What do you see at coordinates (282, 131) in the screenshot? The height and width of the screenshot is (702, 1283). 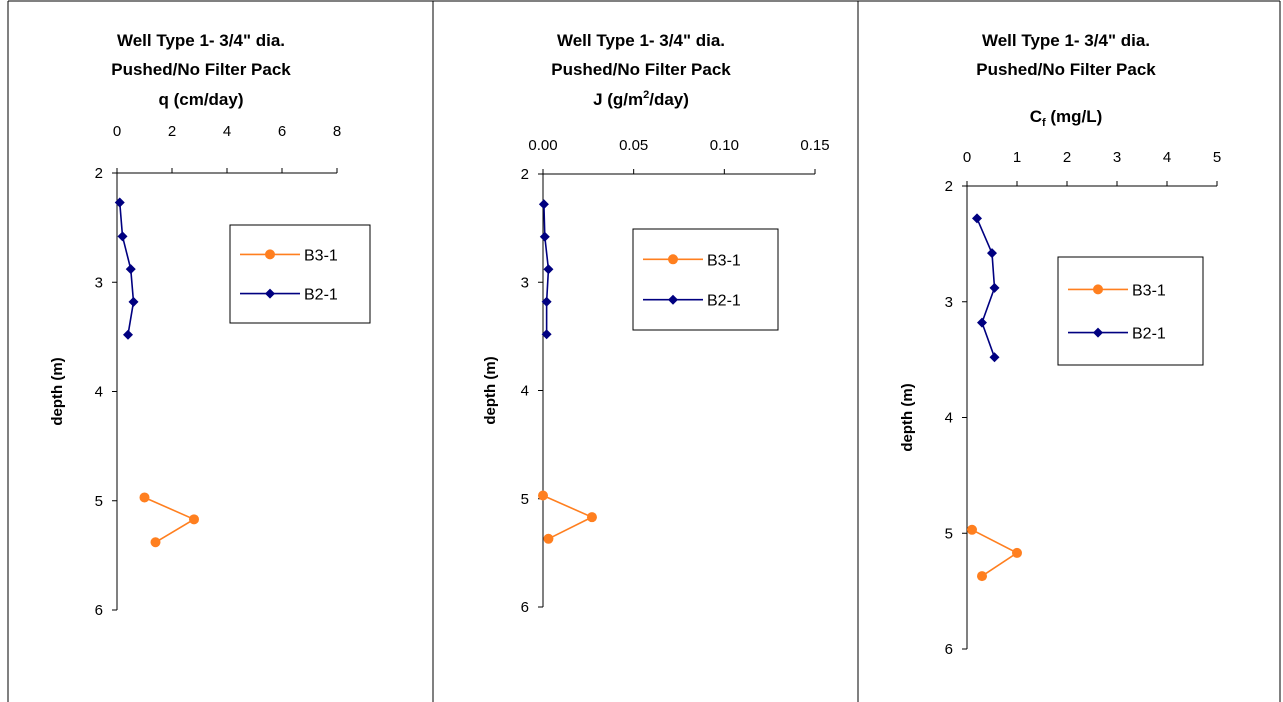 I see `x-tick-label: 6` at bounding box center [282, 131].